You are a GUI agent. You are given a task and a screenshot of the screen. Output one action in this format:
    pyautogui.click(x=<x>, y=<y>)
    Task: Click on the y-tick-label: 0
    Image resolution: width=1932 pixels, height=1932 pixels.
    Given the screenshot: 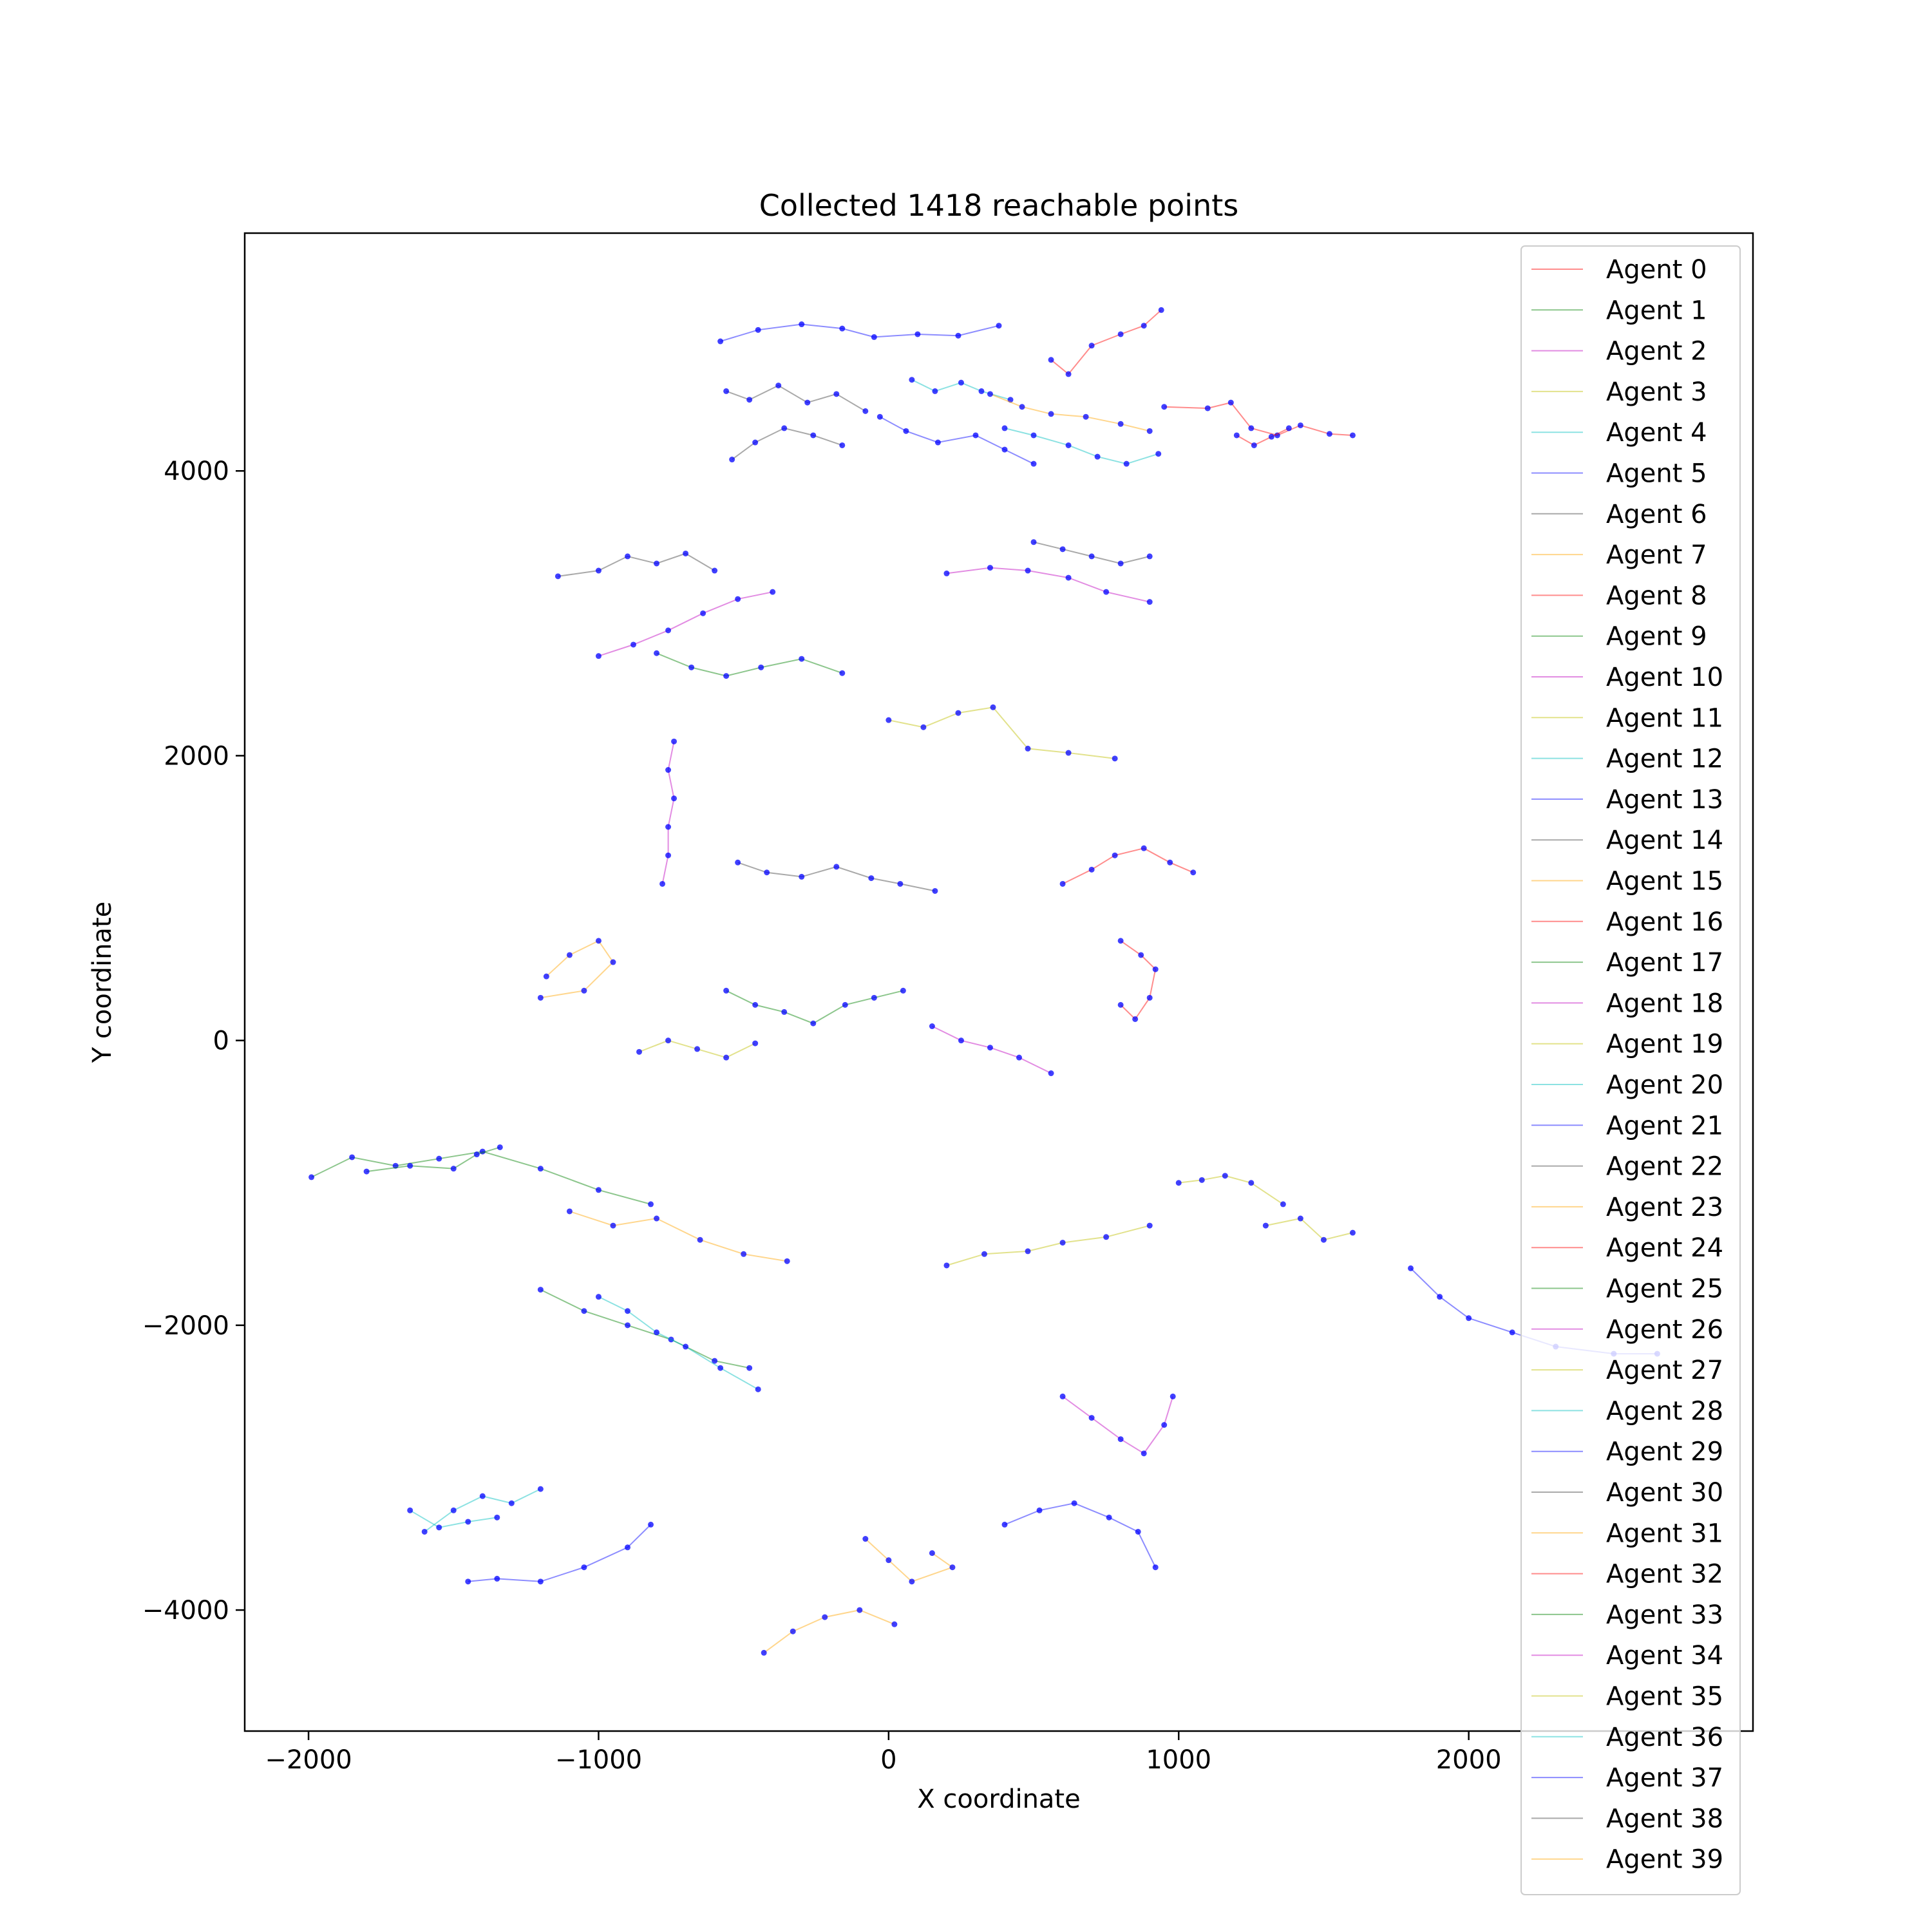 What is the action you would take?
    pyautogui.click(x=221, y=1041)
    